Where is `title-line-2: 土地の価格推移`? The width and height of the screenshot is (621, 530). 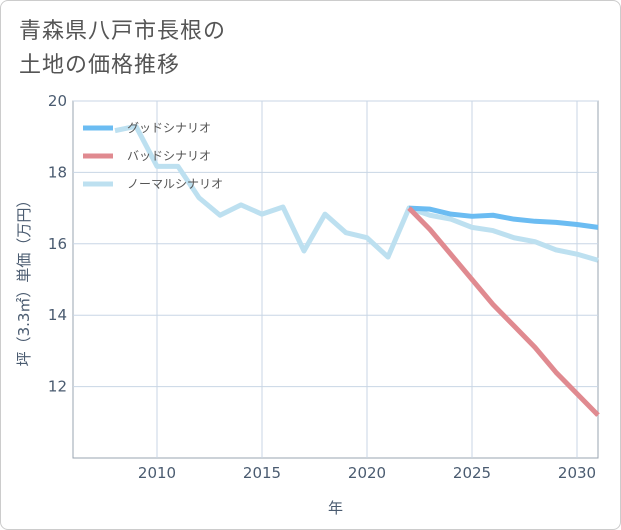
title-line-2: 土地の価格推移 is located at coordinates (100, 65).